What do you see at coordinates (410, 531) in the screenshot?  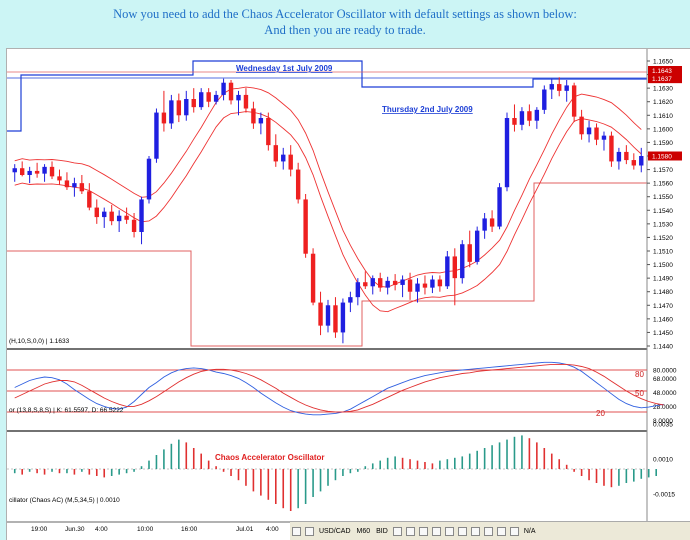 I see `line-tool-icon` at bounding box center [410, 531].